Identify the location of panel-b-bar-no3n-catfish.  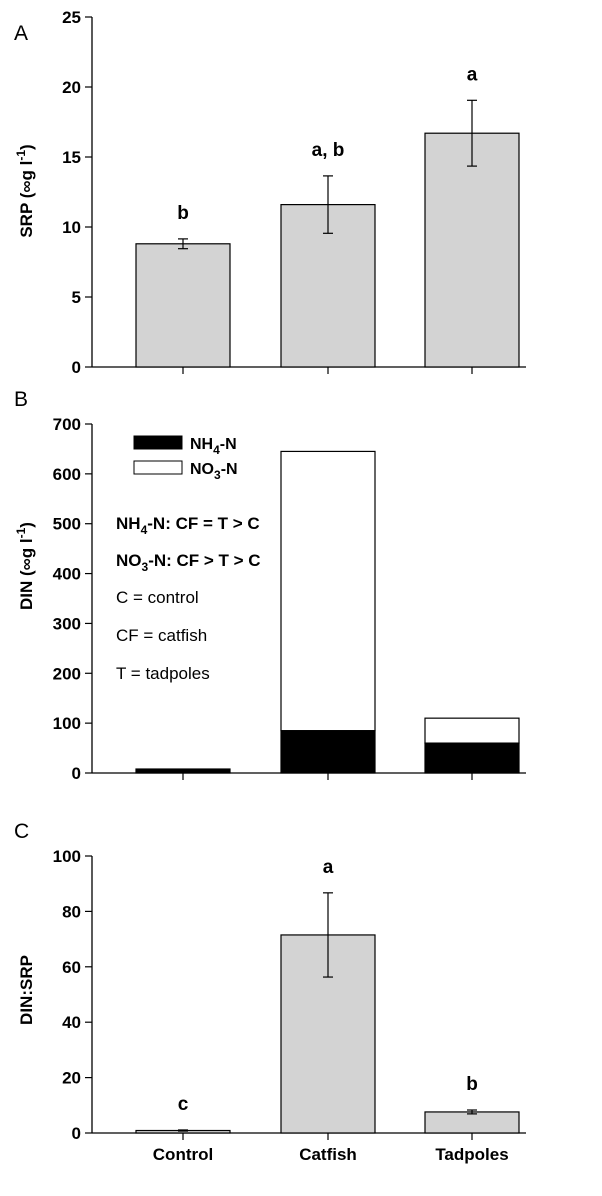
(328, 591).